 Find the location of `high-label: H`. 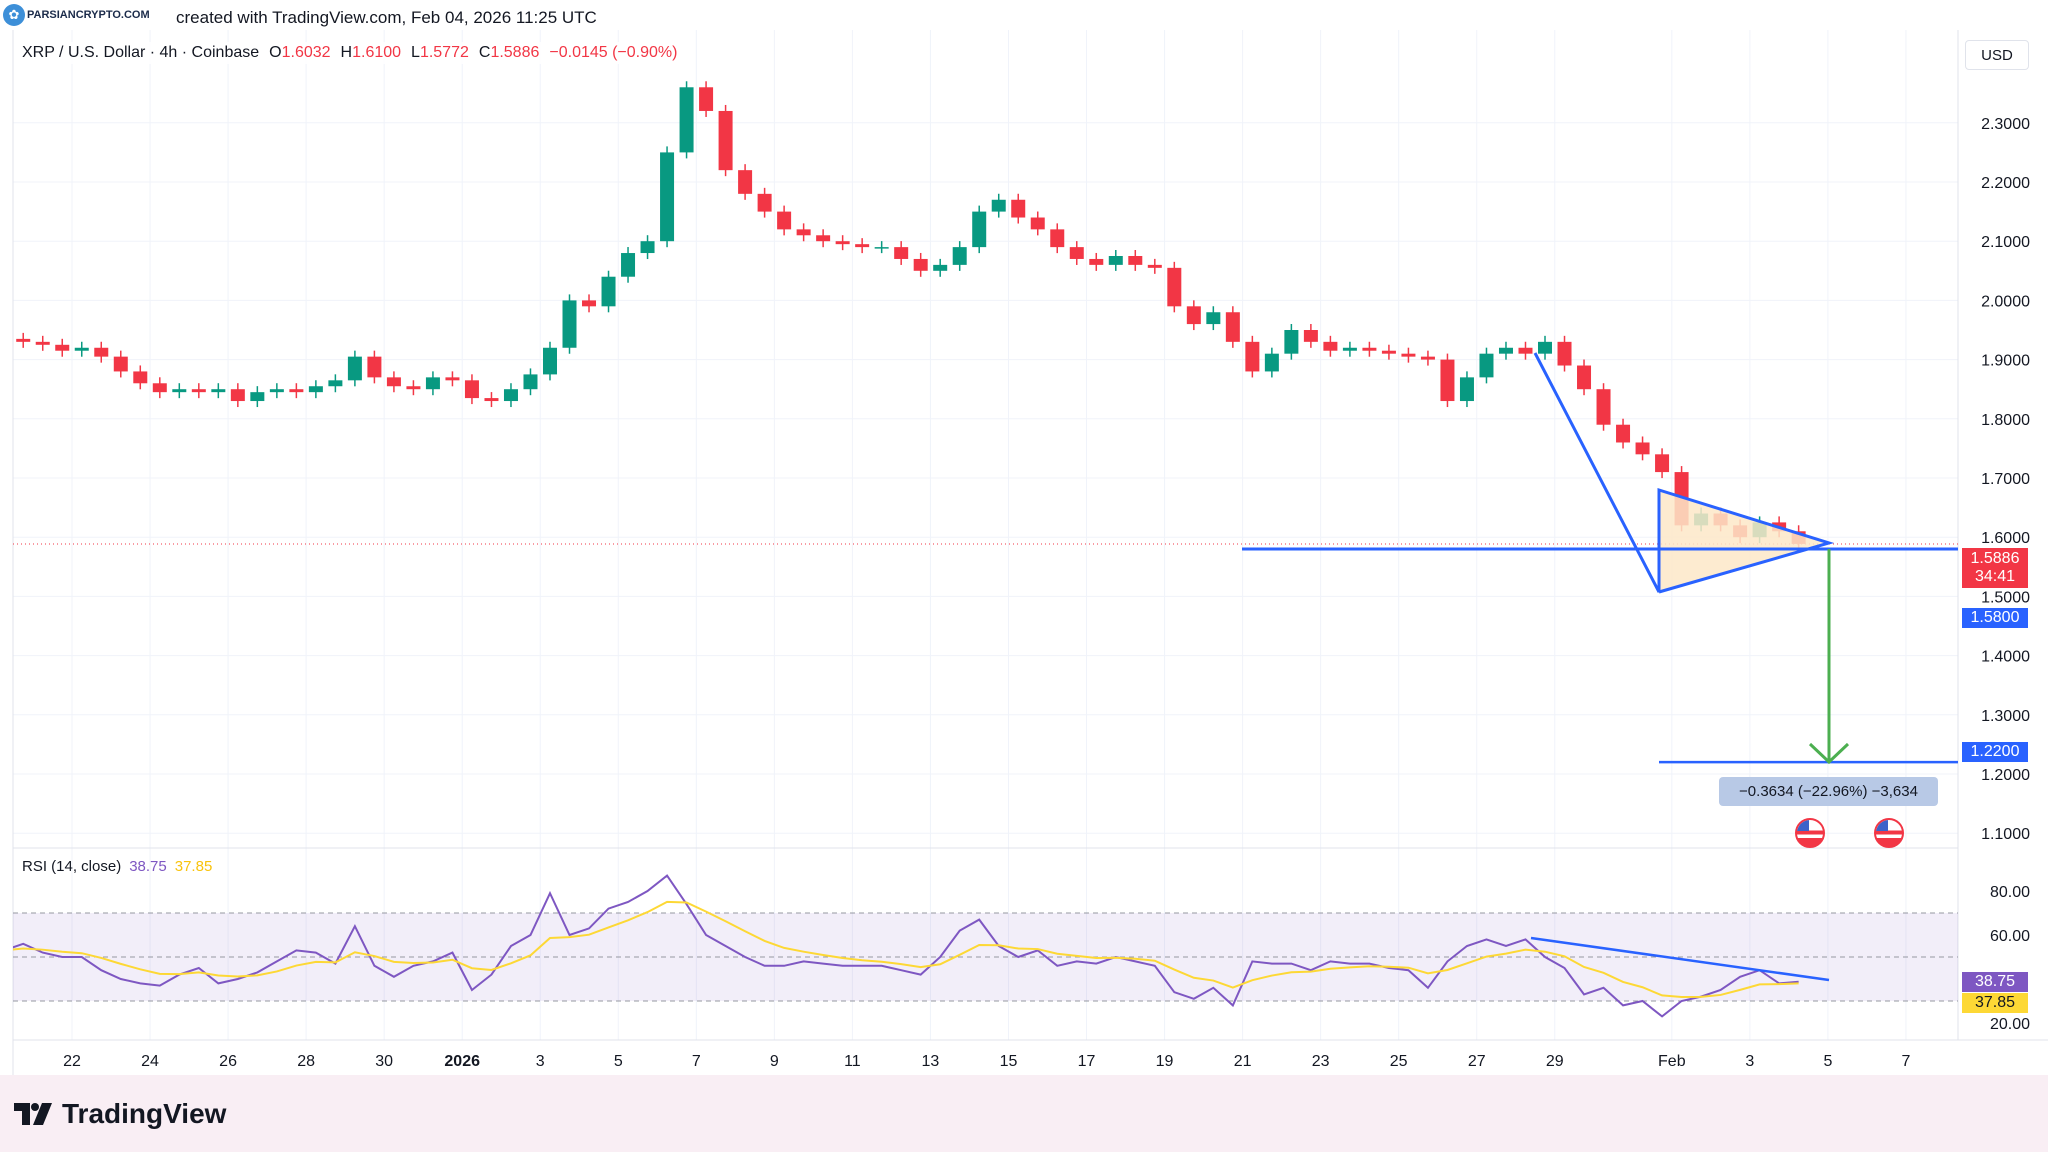

high-label: H is located at coordinates (346, 52).